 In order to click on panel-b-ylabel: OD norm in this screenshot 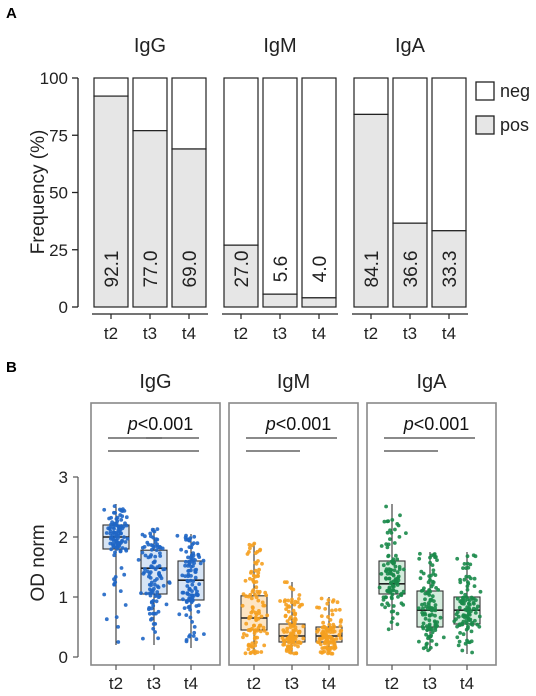, I will do `click(38, 562)`.